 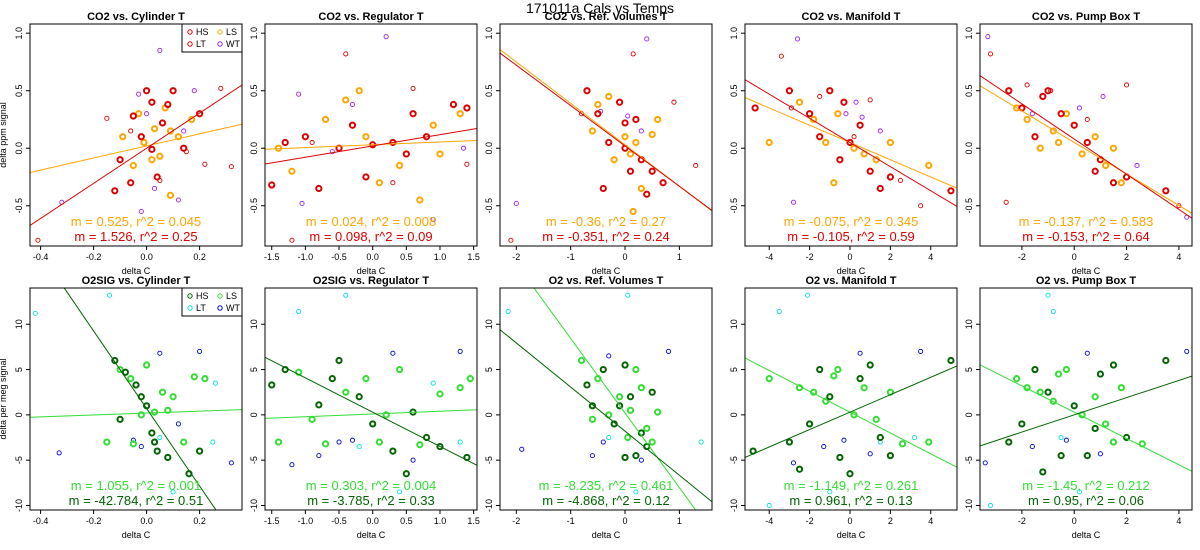 What do you see at coordinates (136, 500) in the screenshot?
I see `fit-annotation: m = -42.784, r^2 = 0.51` at bounding box center [136, 500].